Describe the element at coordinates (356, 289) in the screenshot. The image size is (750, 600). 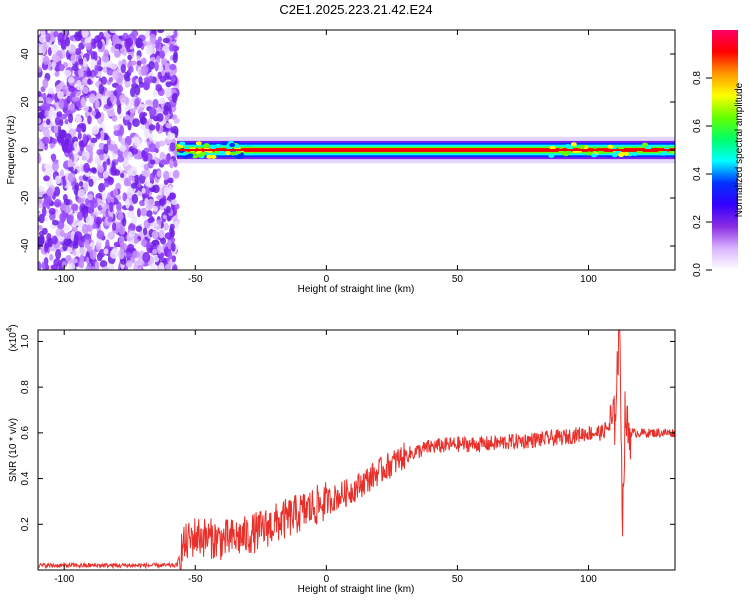
I see `spectrogram-x-label: Height of straight line (km)` at that location.